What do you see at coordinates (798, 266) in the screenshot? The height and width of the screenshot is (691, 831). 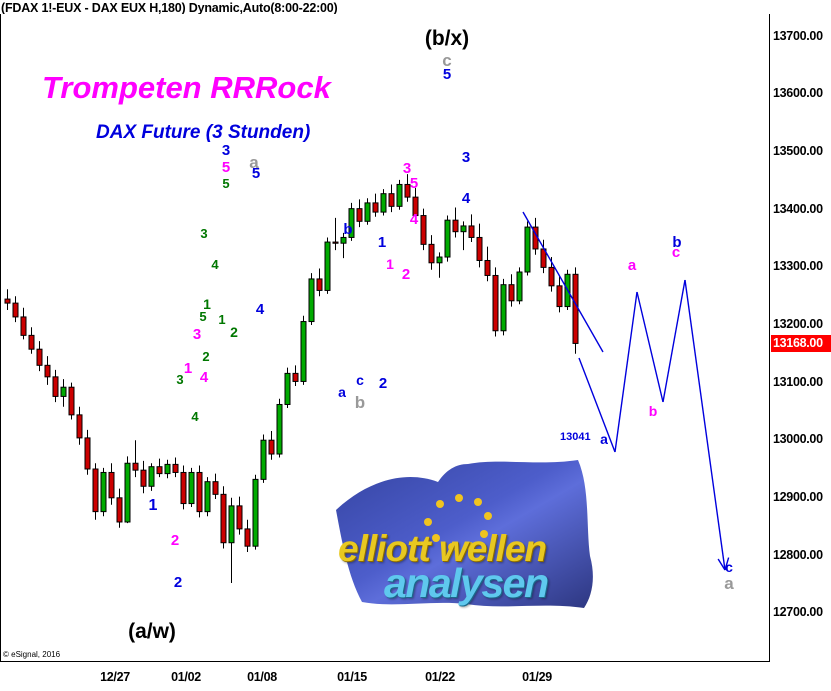 I see `price-tick-13300: 13300.00` at bounding box center [798, 266].